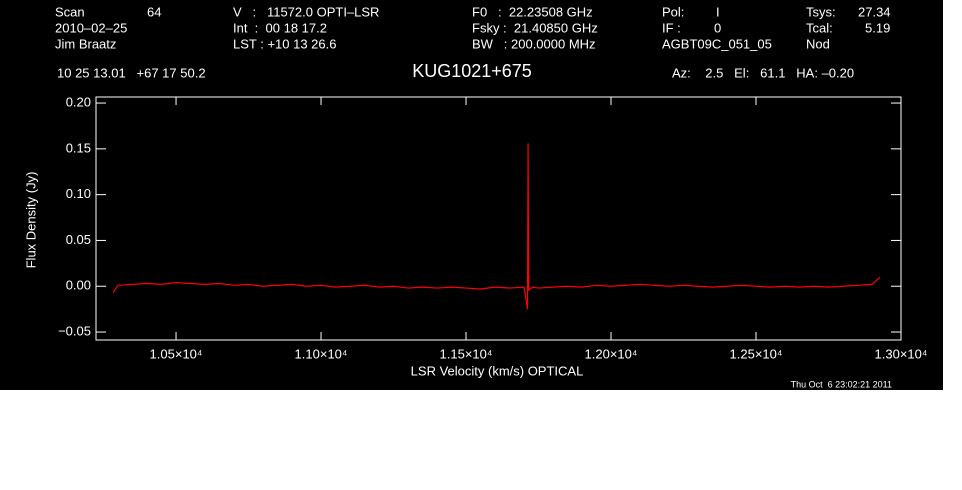 This screenshot has width=962, height=490. I want to click on coordinates: 10 25 13.01 +67 17 50.2, so click(131, 72).